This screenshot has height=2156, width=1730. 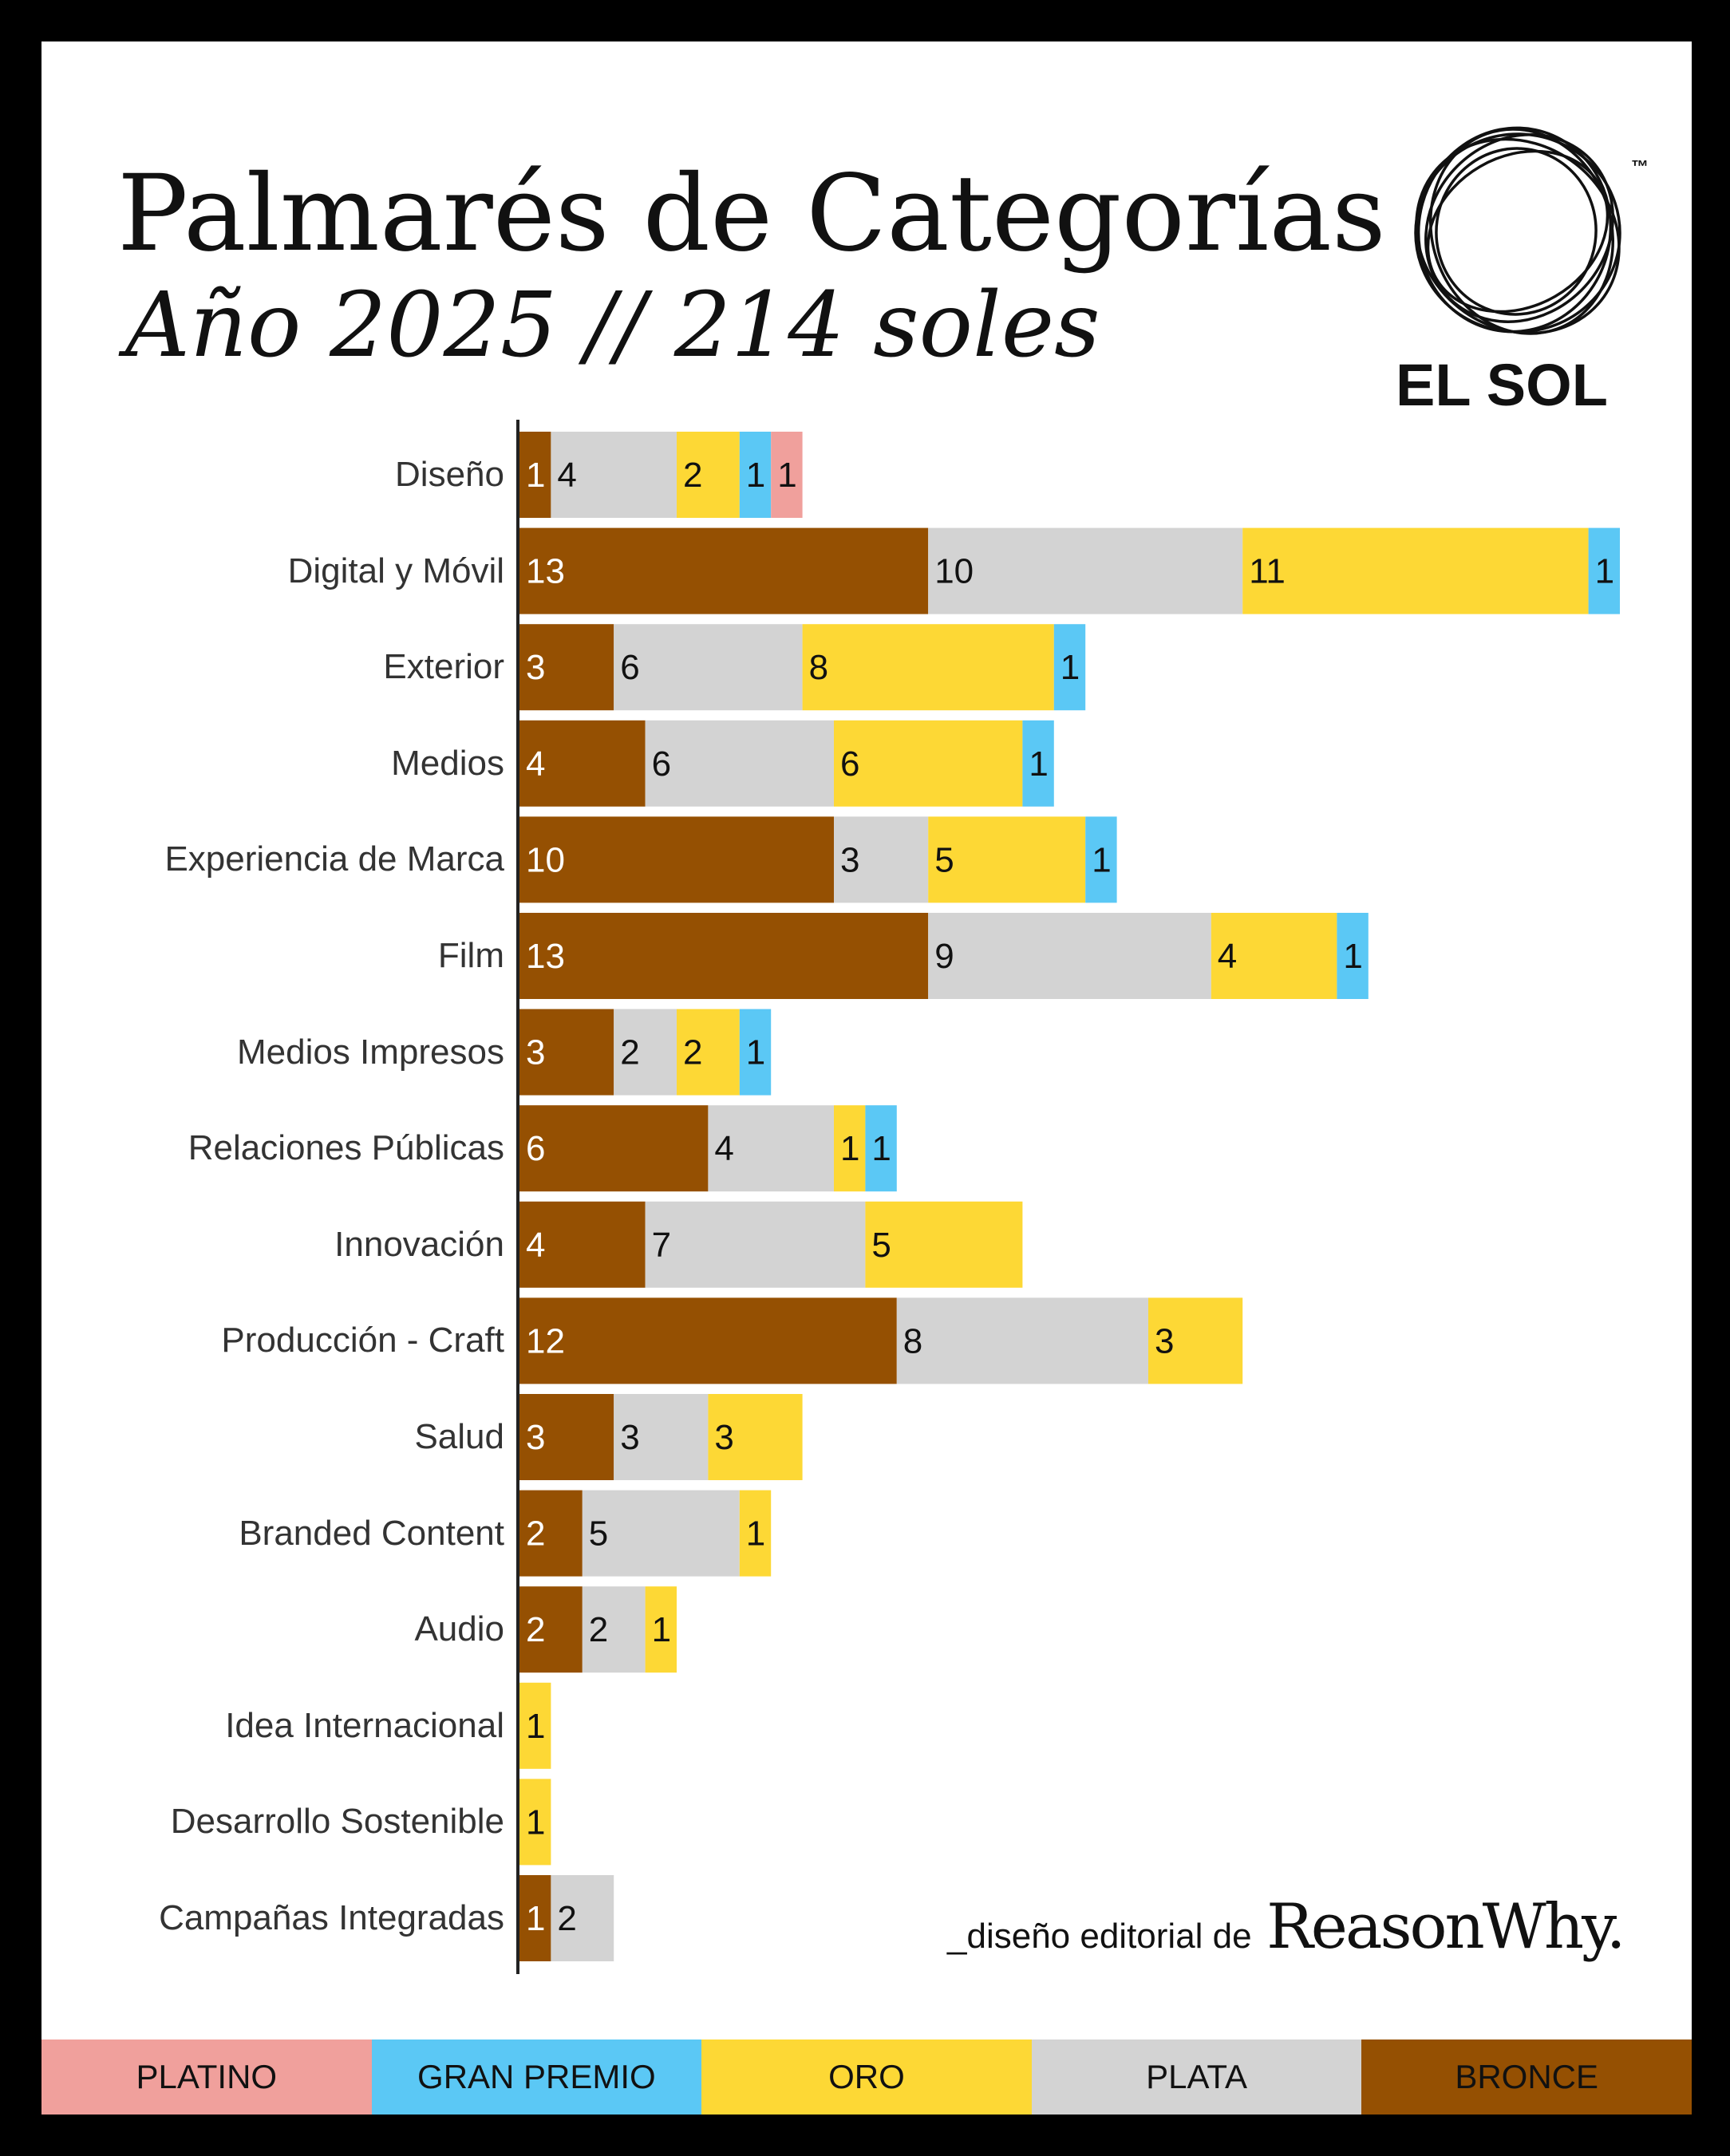 I want to click on data-label-desarrollo-sostenible-oro: 1, so click(x=535, y=1822).